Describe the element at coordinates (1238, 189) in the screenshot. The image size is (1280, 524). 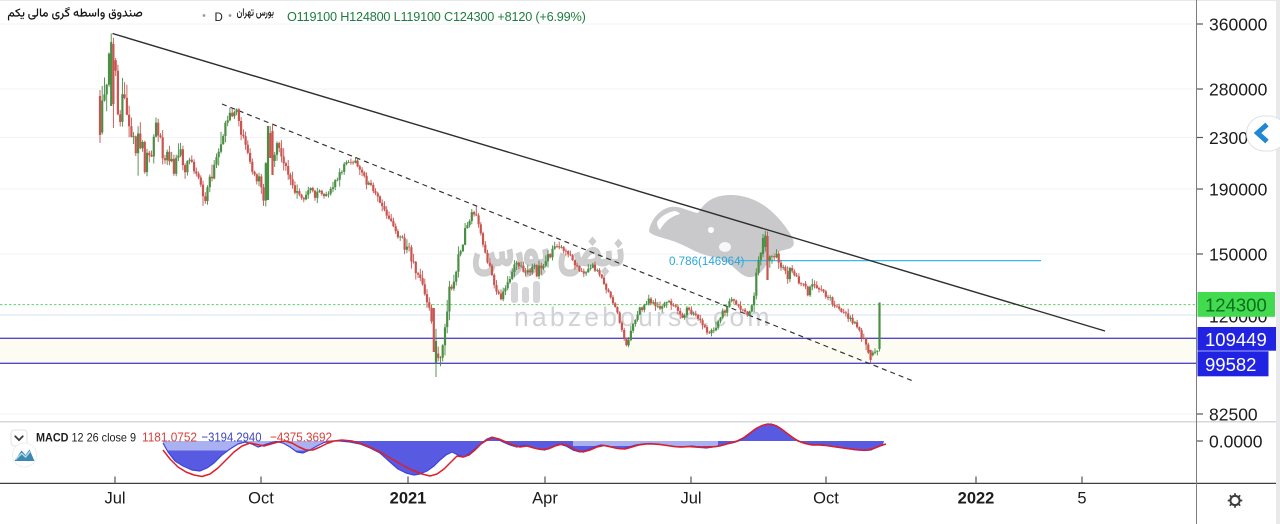
I see `svg-text: 190000` at that location.